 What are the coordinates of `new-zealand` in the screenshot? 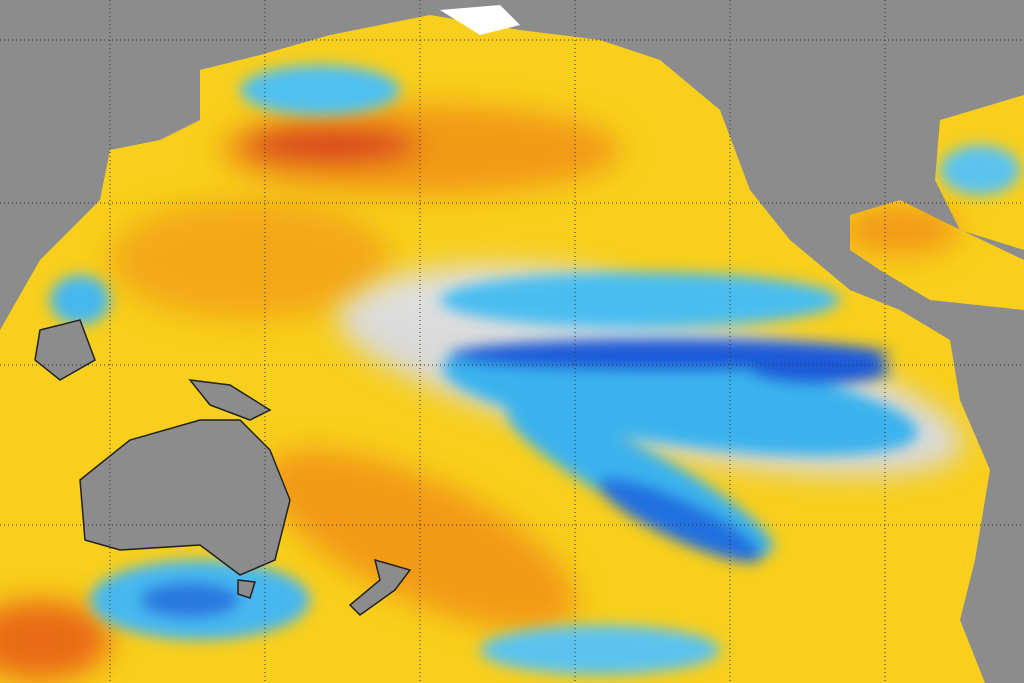 It's located at (380, 587).